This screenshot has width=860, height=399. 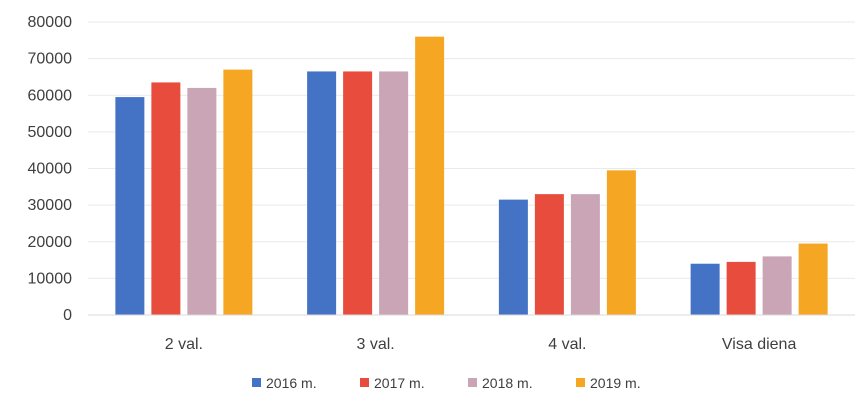 What do you see at coordinates (759, 344) in the screenshot?
I see `category-label: Visa diena` at bounding box center [759, 344].